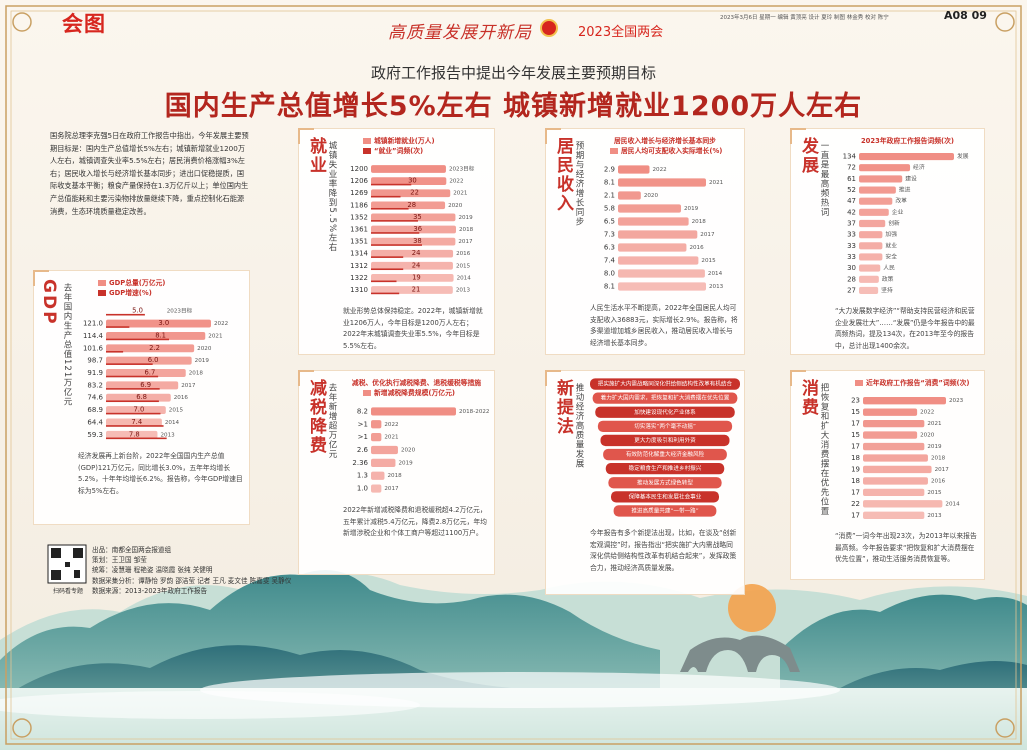  What do you see at coordinates (394, 476) in the screenshot?
I see `category-label: 2018` at bounding box center [394, 476].